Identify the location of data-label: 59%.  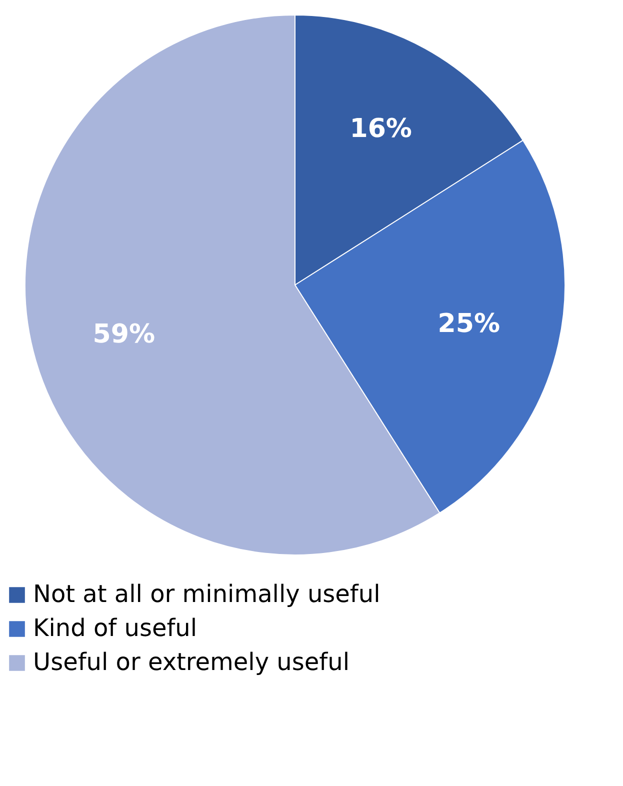
(123, 335).